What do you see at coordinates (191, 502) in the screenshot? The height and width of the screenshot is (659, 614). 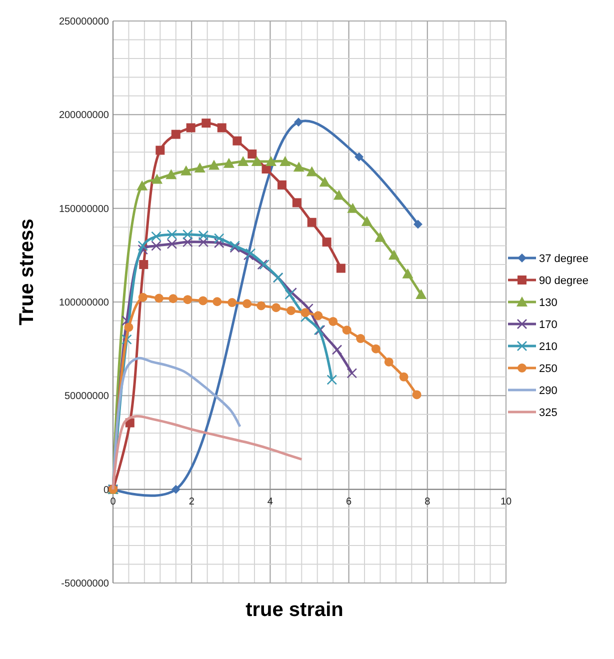 I see `x-tick-label: 2` at bounding box center [191, 502].